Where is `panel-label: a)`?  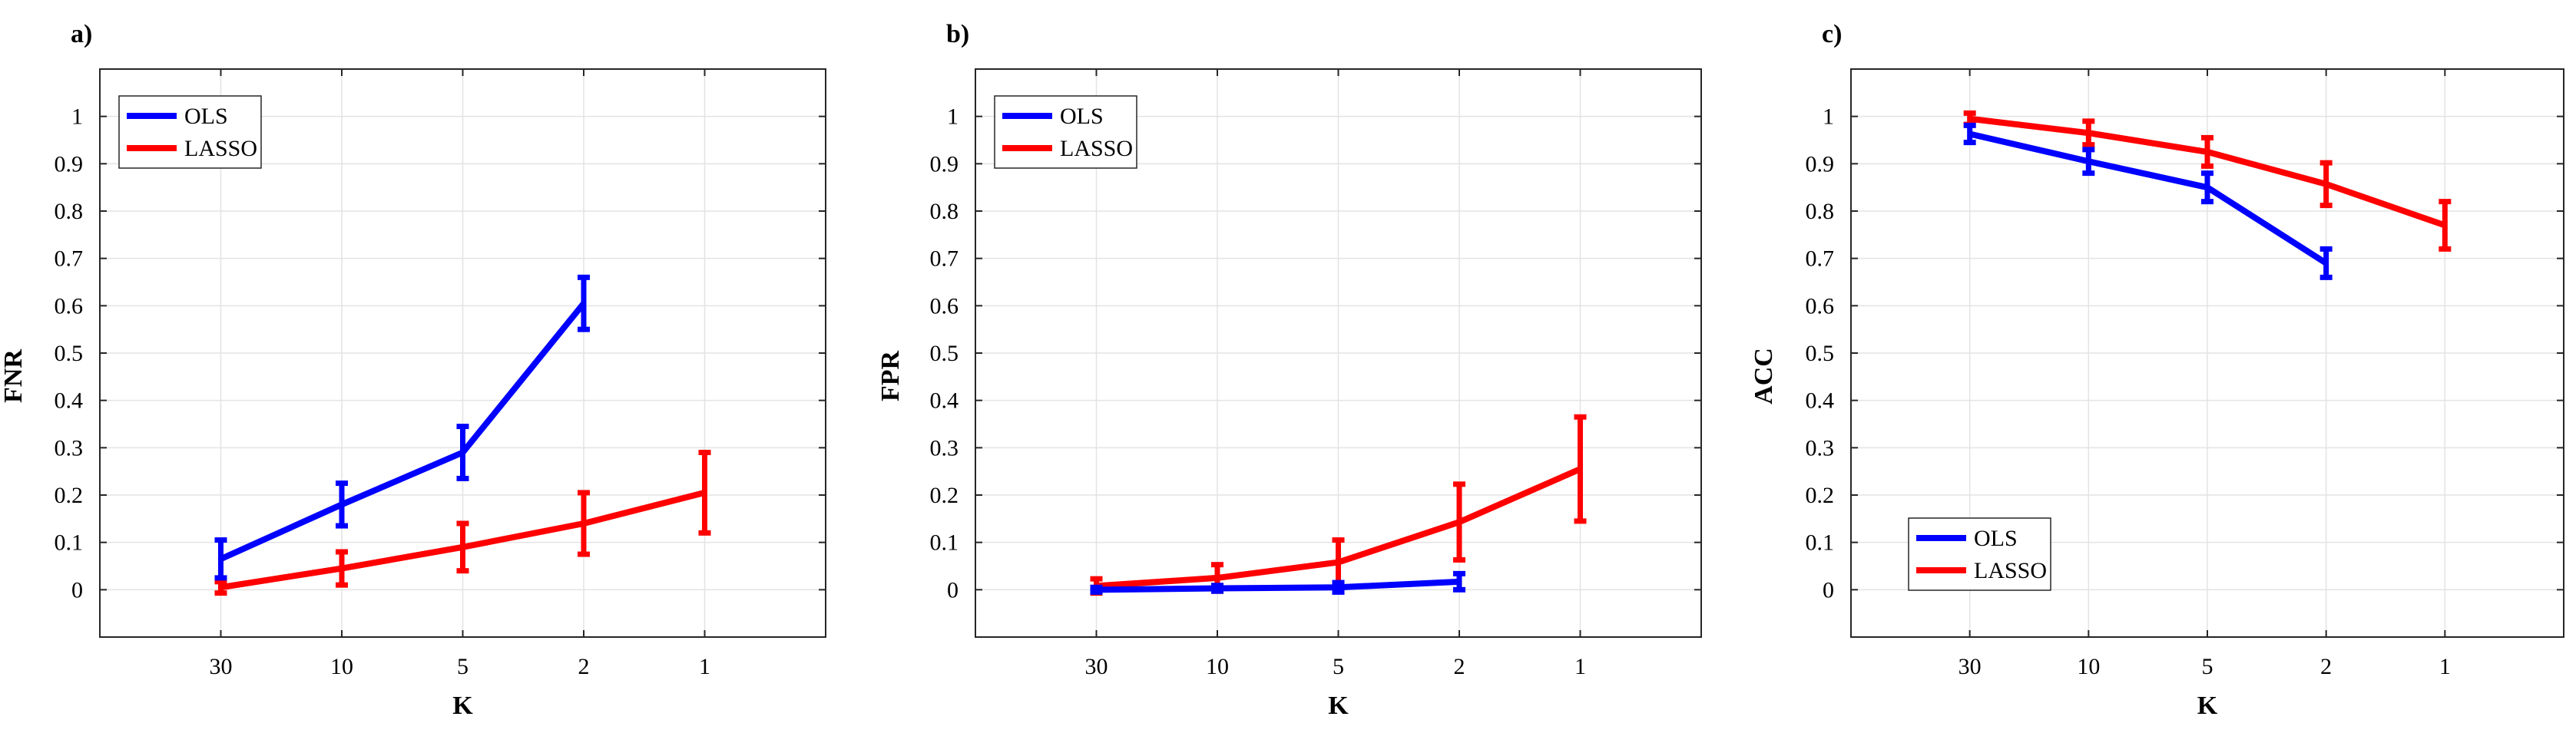
panel-label: a) is located at coordinates (81, 34).